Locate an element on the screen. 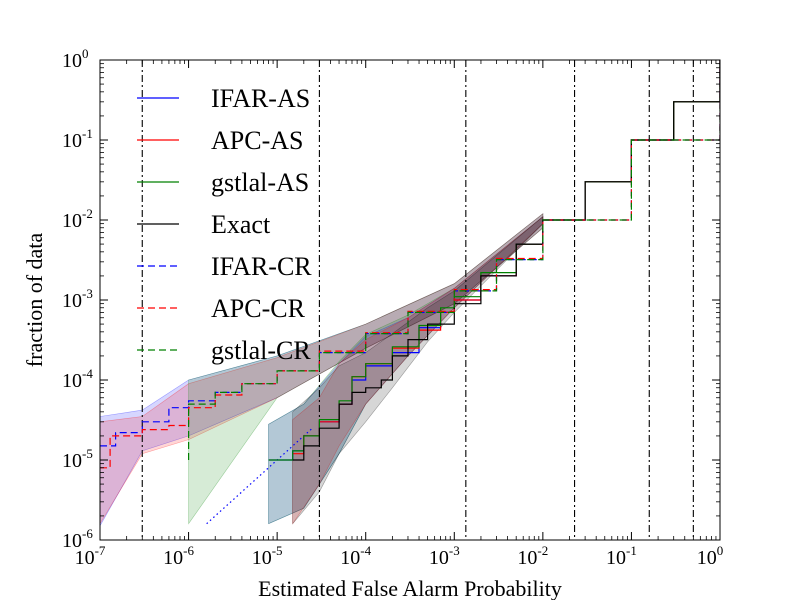 The image size is (800, 600). legend-label-gstlal-as: gstlal-AS is located at coordinates (260, 182).